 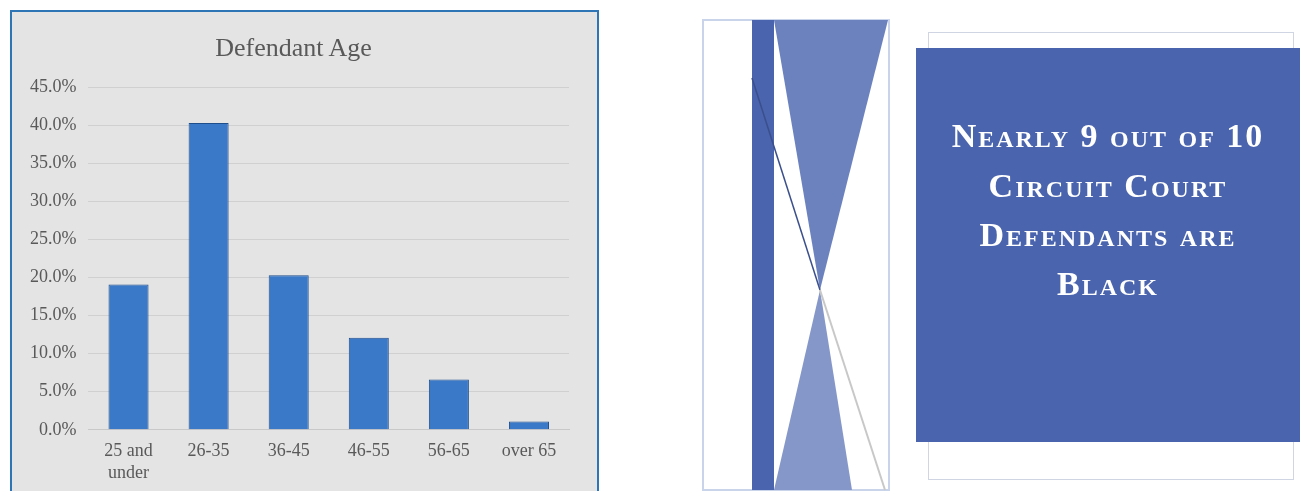 What do you see at coordinates (53, 85) in the screenshot?
I see `y-tick-label: 45.0%` at bounding box center [53, 85].